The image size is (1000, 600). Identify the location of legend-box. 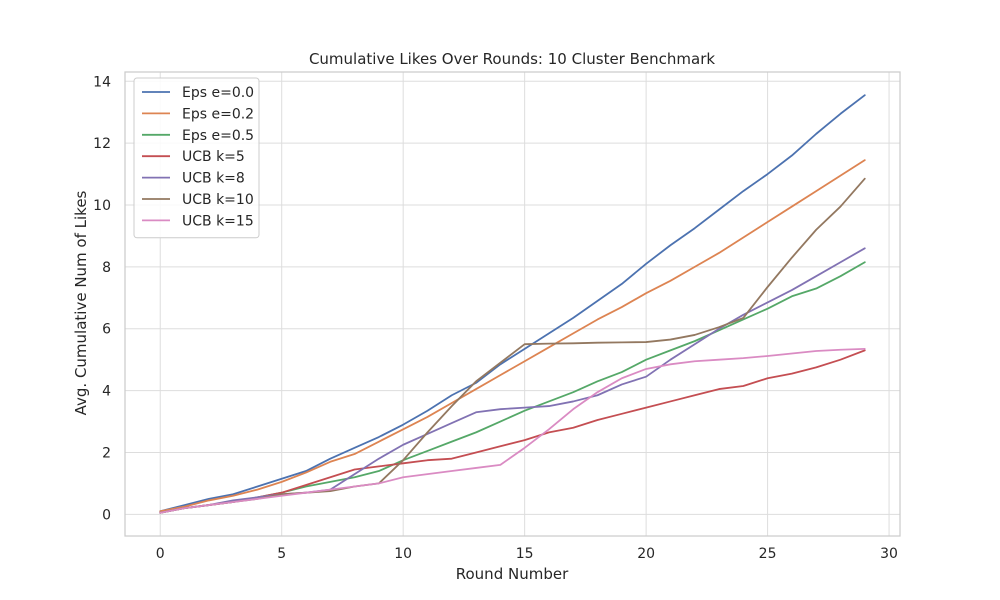
(196, 158).